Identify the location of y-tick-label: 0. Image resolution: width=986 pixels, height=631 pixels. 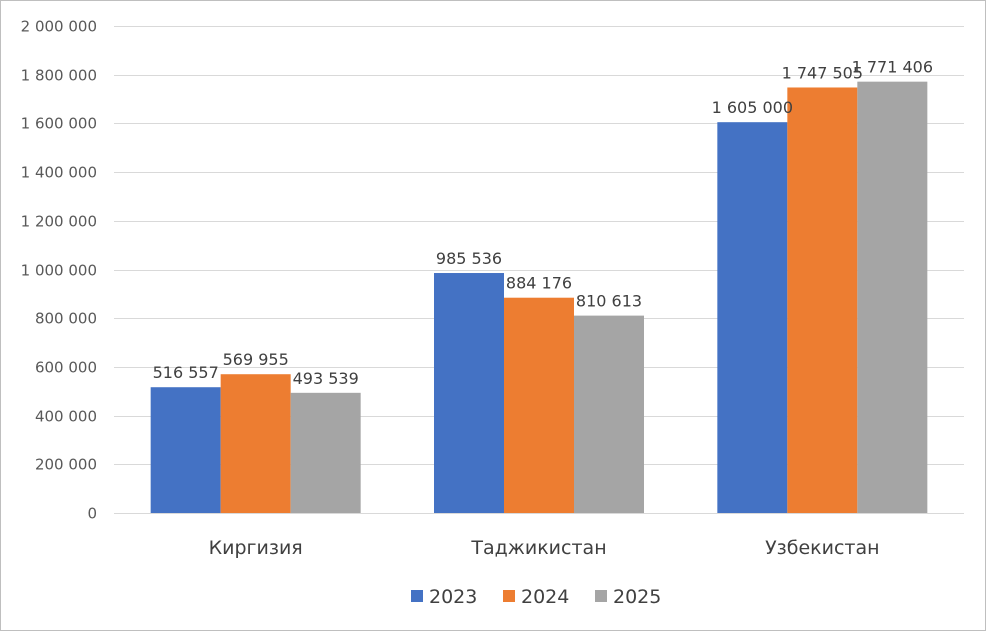
(92, 514).